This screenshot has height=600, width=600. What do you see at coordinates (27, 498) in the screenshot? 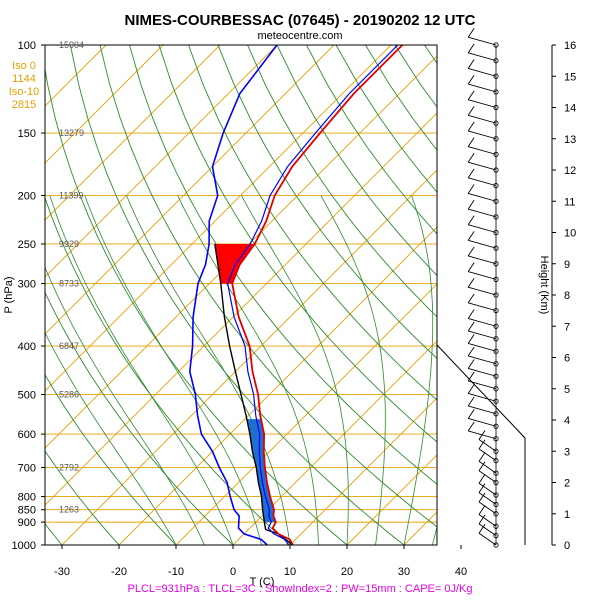
I see `pressure-tick-label: 800` at bounding box center [27, 498].